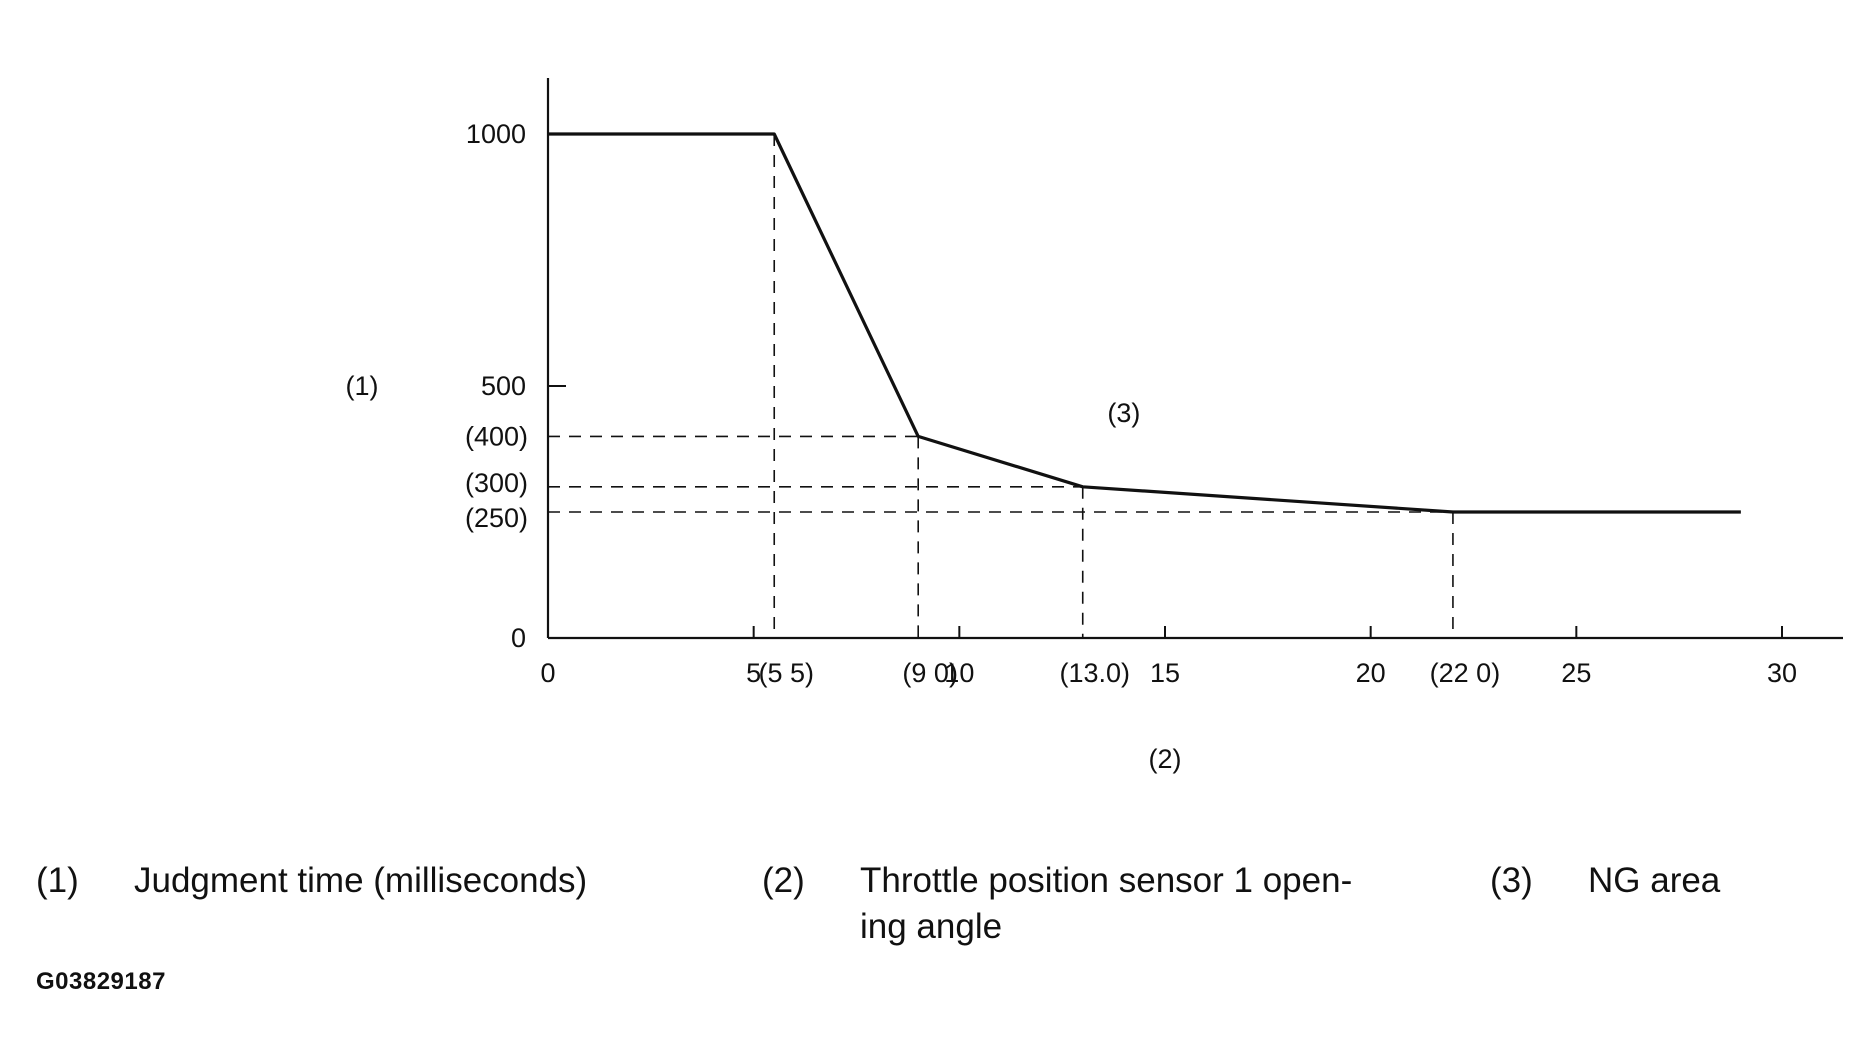 This screenshot has width=1859, height=1060. What do you see at coordinates (1165, 673) in the screenshot?
I see `x-tick-label: 15` at bounding box center [1165, 673].